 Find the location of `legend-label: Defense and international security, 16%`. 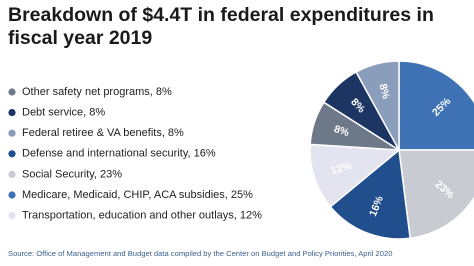

legend-label: Defense and international security, 16% is located at coordinates (119, 154).